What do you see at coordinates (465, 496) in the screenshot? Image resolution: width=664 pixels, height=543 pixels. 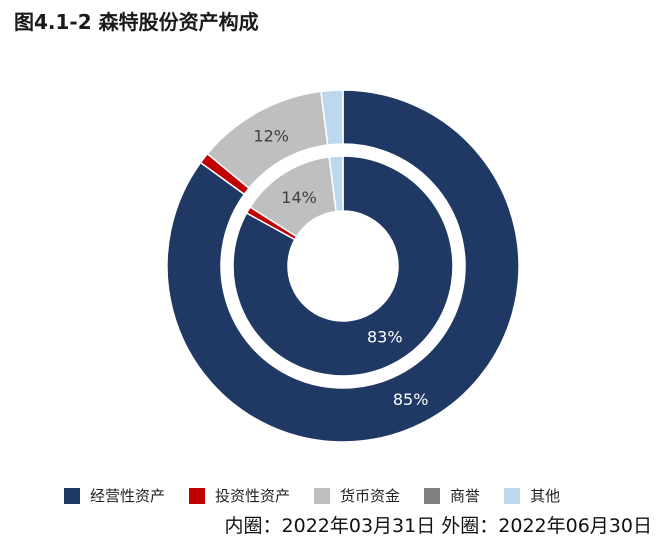 I see `legend-label: 商誉` at bounding box center [465, 496].